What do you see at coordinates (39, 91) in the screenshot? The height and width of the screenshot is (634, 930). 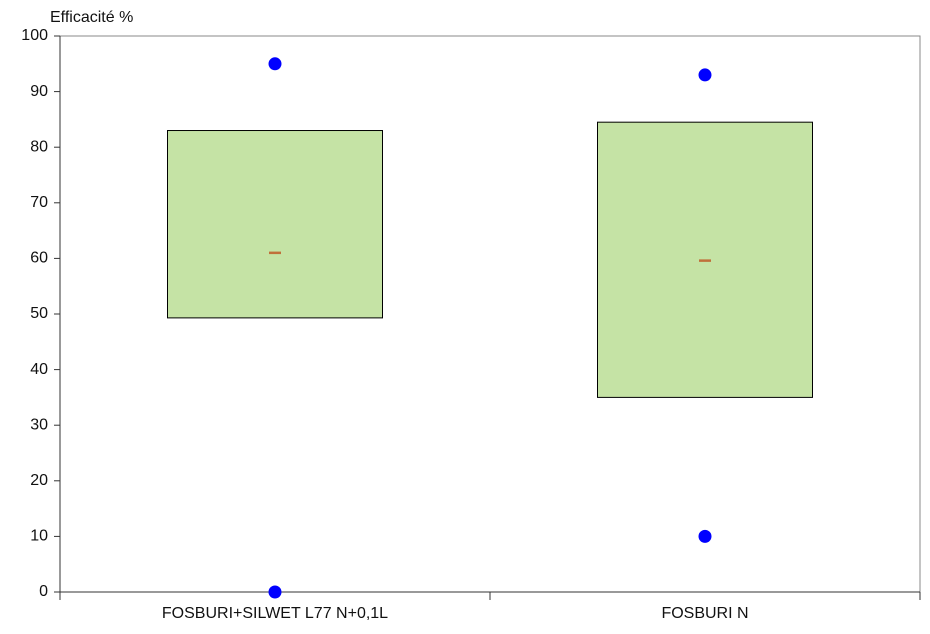 I see `y-tick-label: 90` at bounding box center [39, 91].